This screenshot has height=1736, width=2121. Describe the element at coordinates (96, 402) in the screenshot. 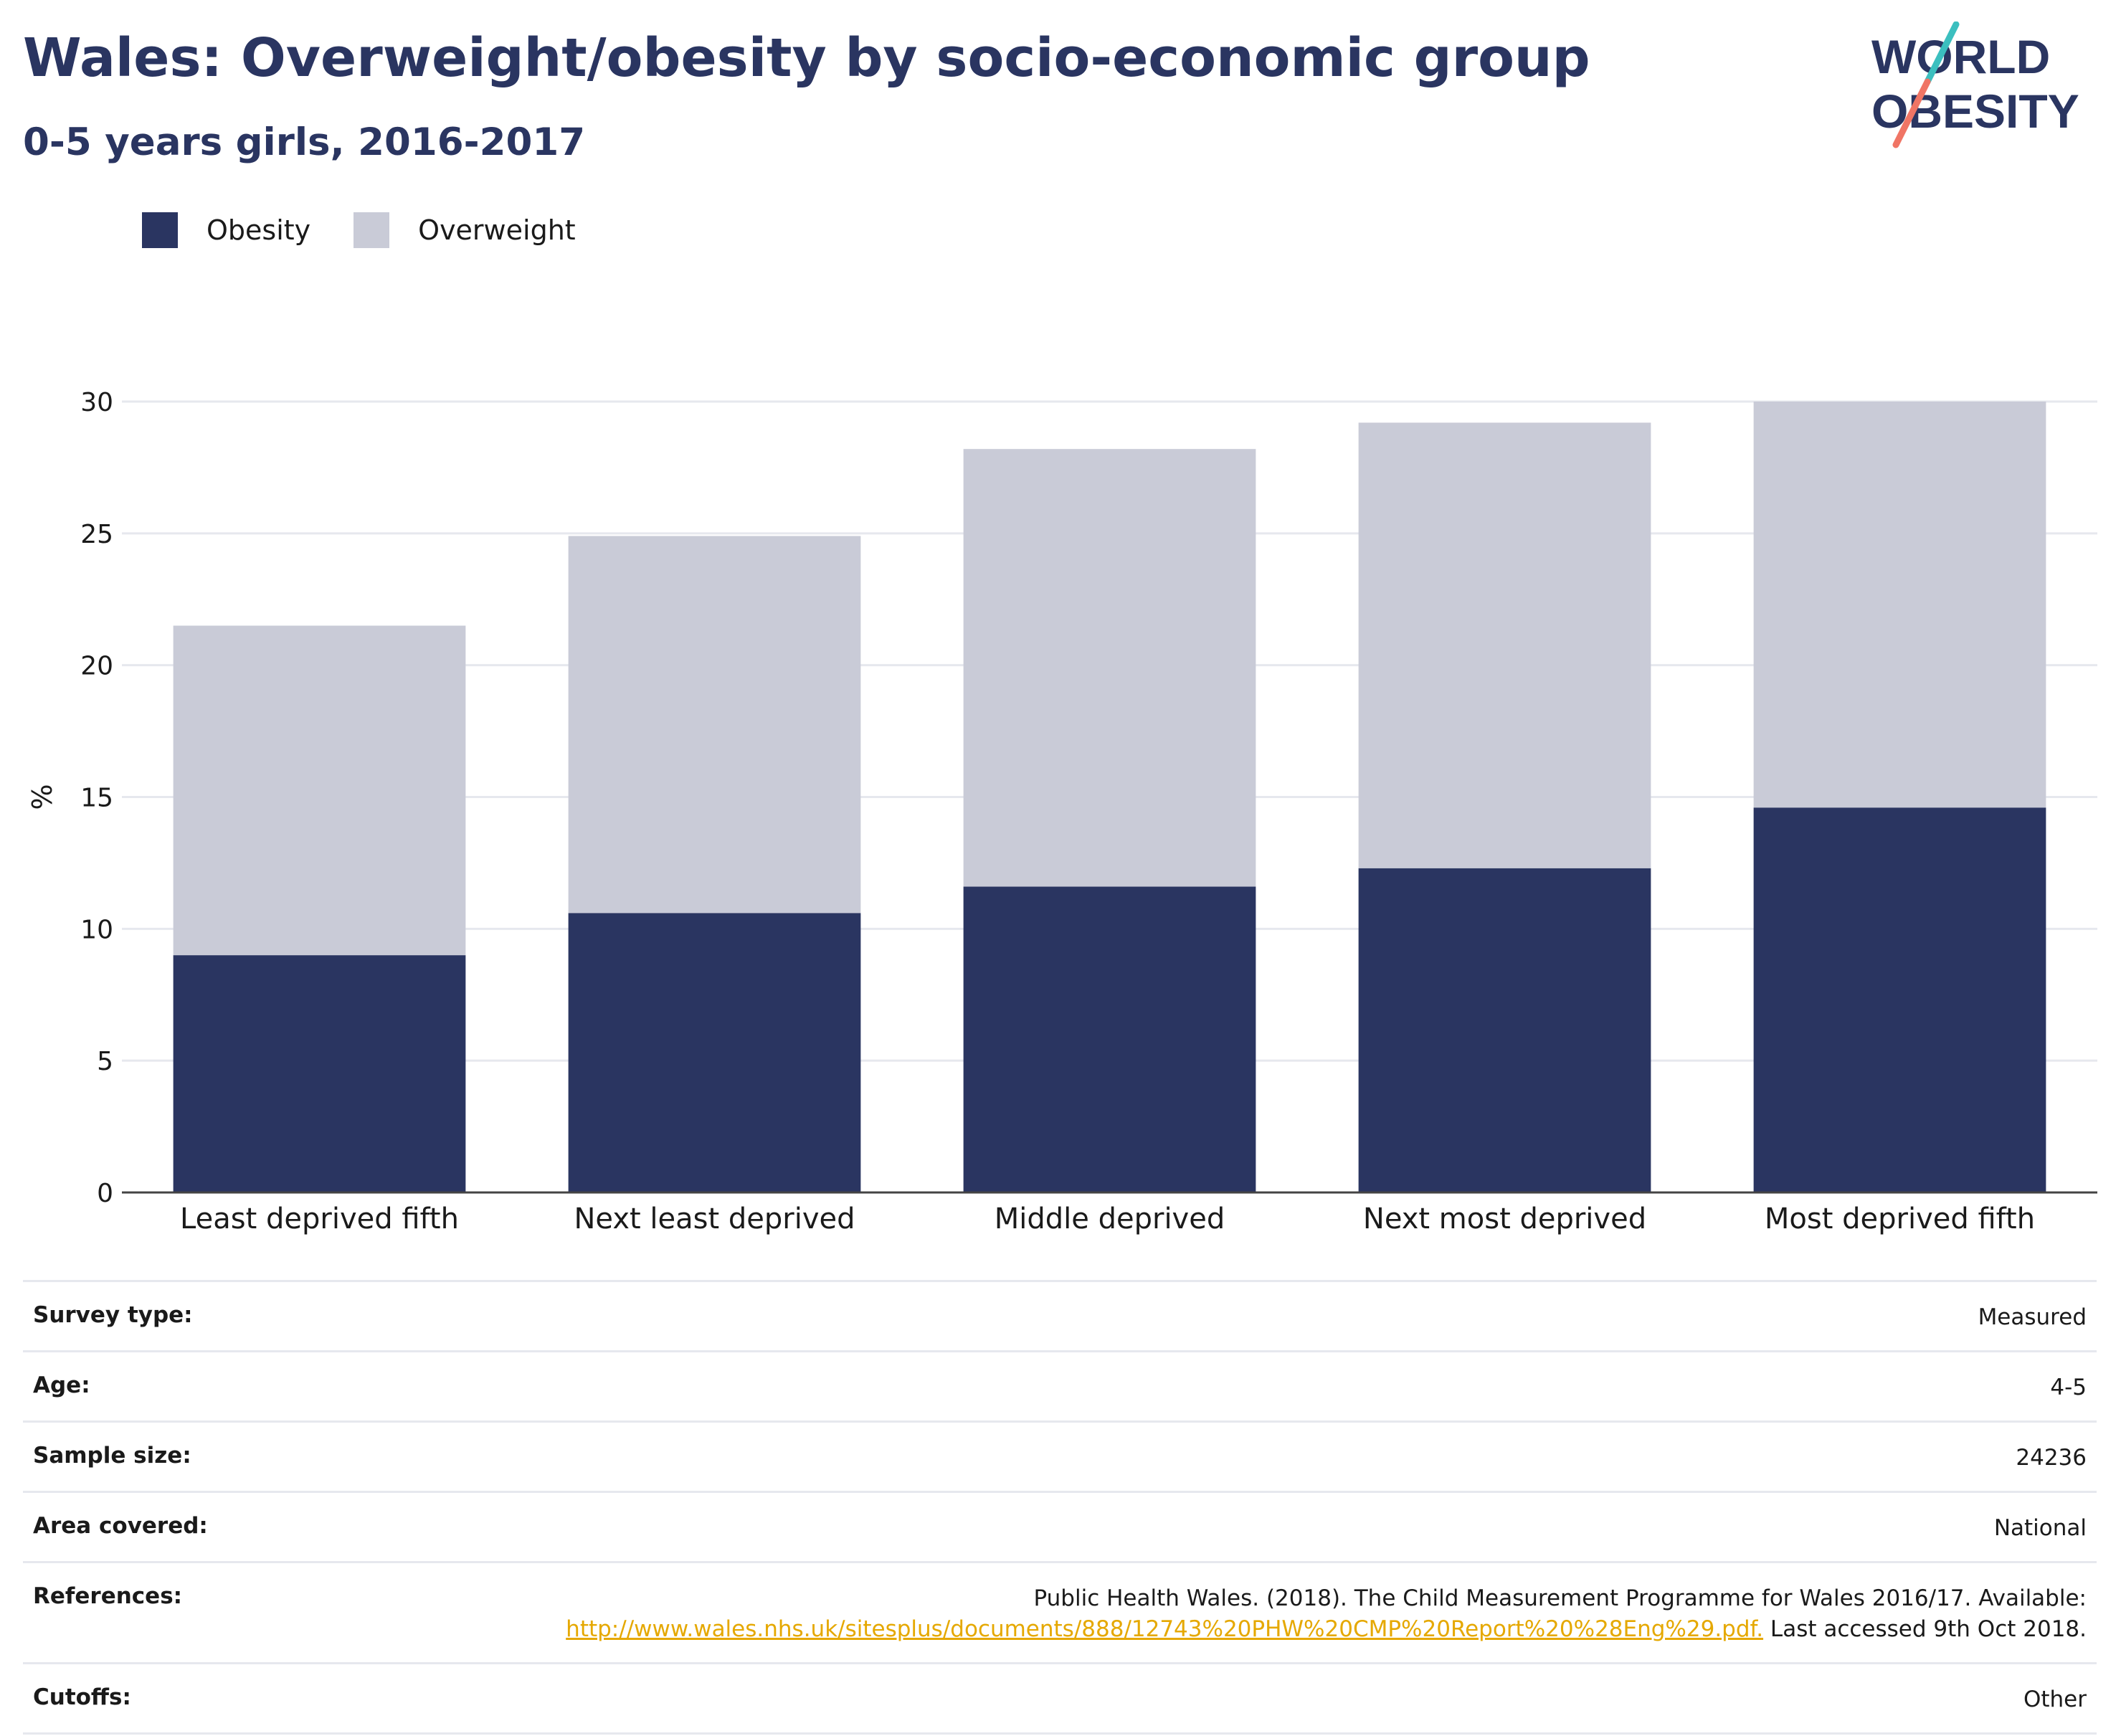

I see `y-tick-label: 30` at that location.